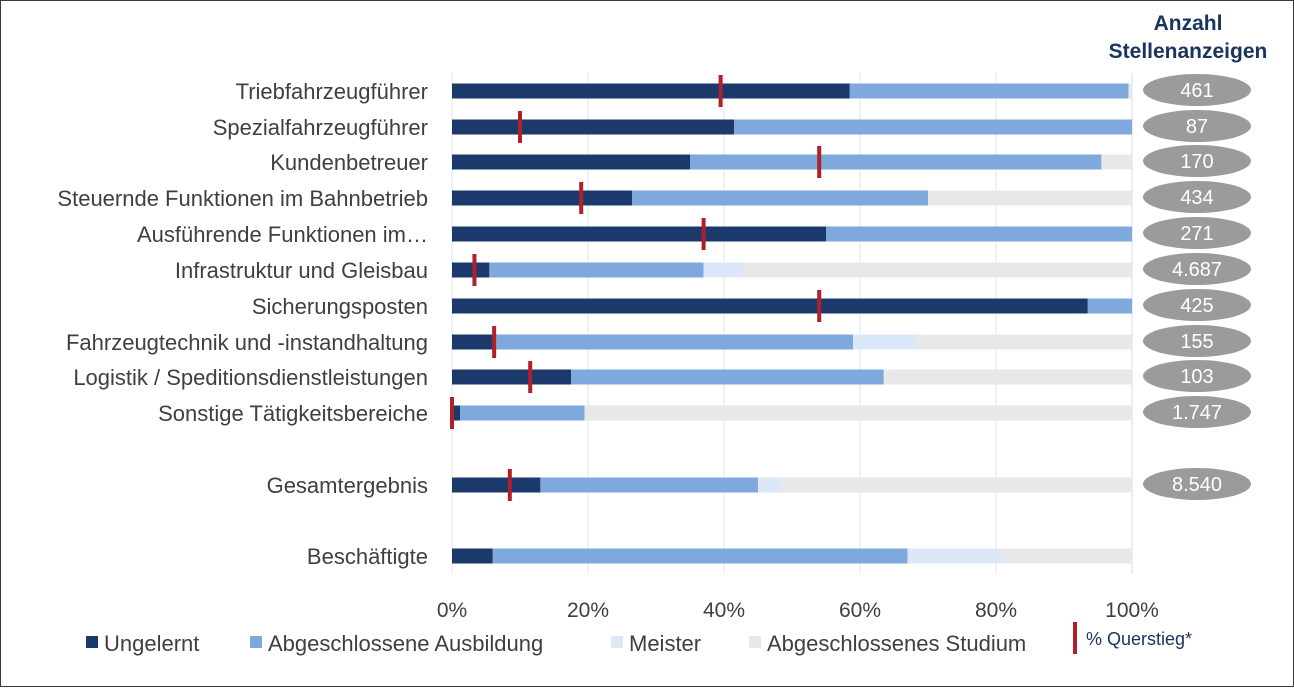 The height and width of the screenshot is (688, 1294). I want to click on count-value: 271, so click(1196, 234).